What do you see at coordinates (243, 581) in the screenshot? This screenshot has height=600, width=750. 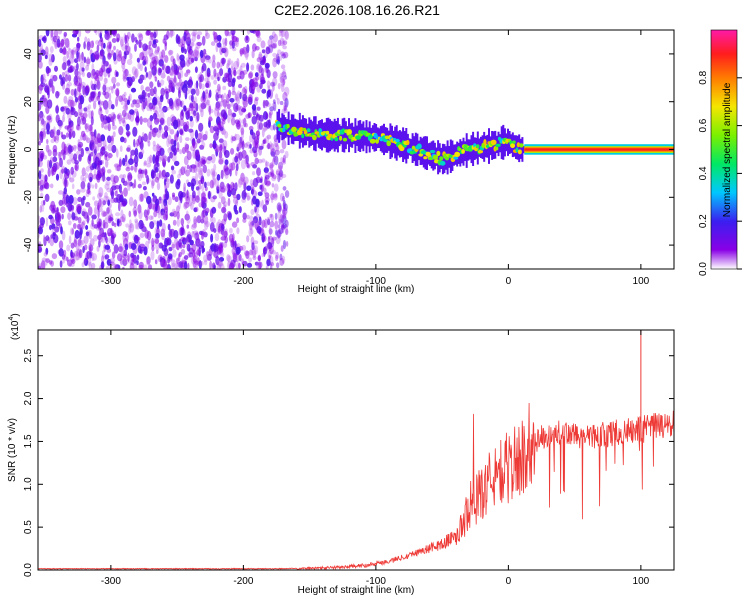 I see `x-tick-label: -200` at bounding box center [243, 581].